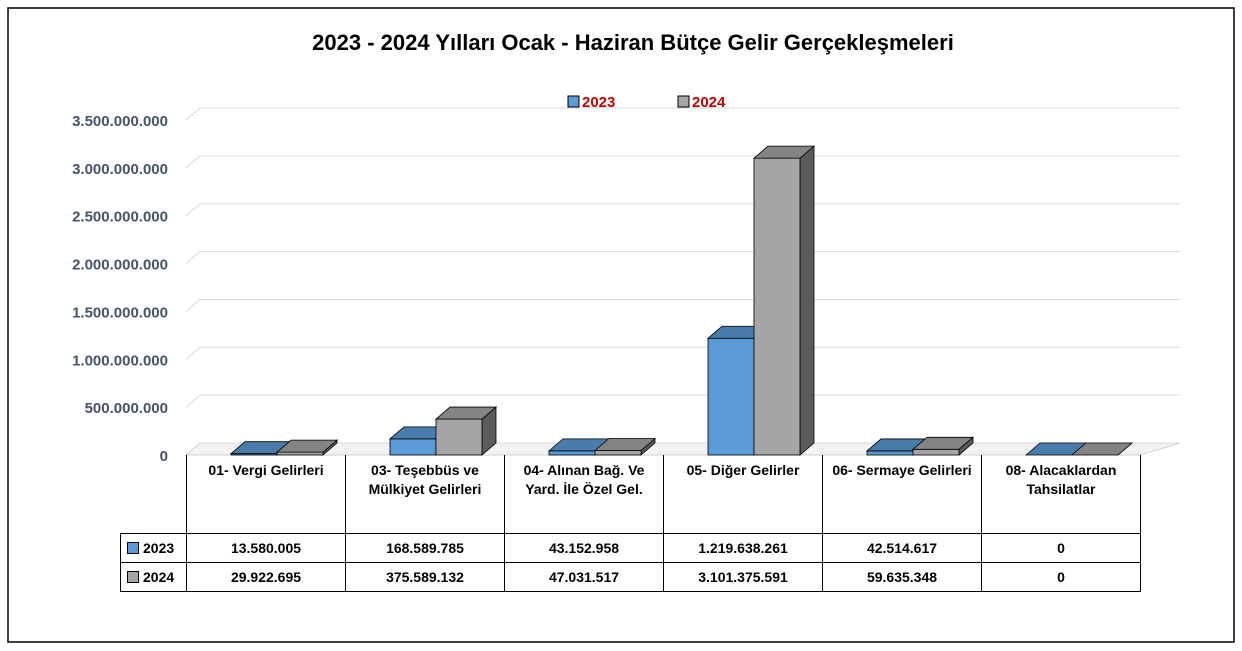 The image size is (1242, 651). Describe the element at coordinates (120, 217) in the screenshot. I see `y-tick-label: 2.500.000.000` at that location.